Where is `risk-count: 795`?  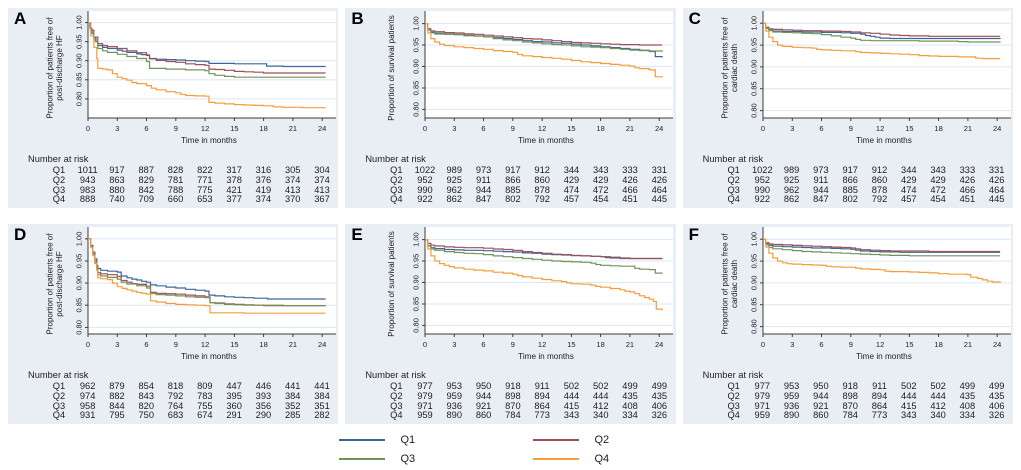 risk-count: 795 is located at coordinates (117, 415).